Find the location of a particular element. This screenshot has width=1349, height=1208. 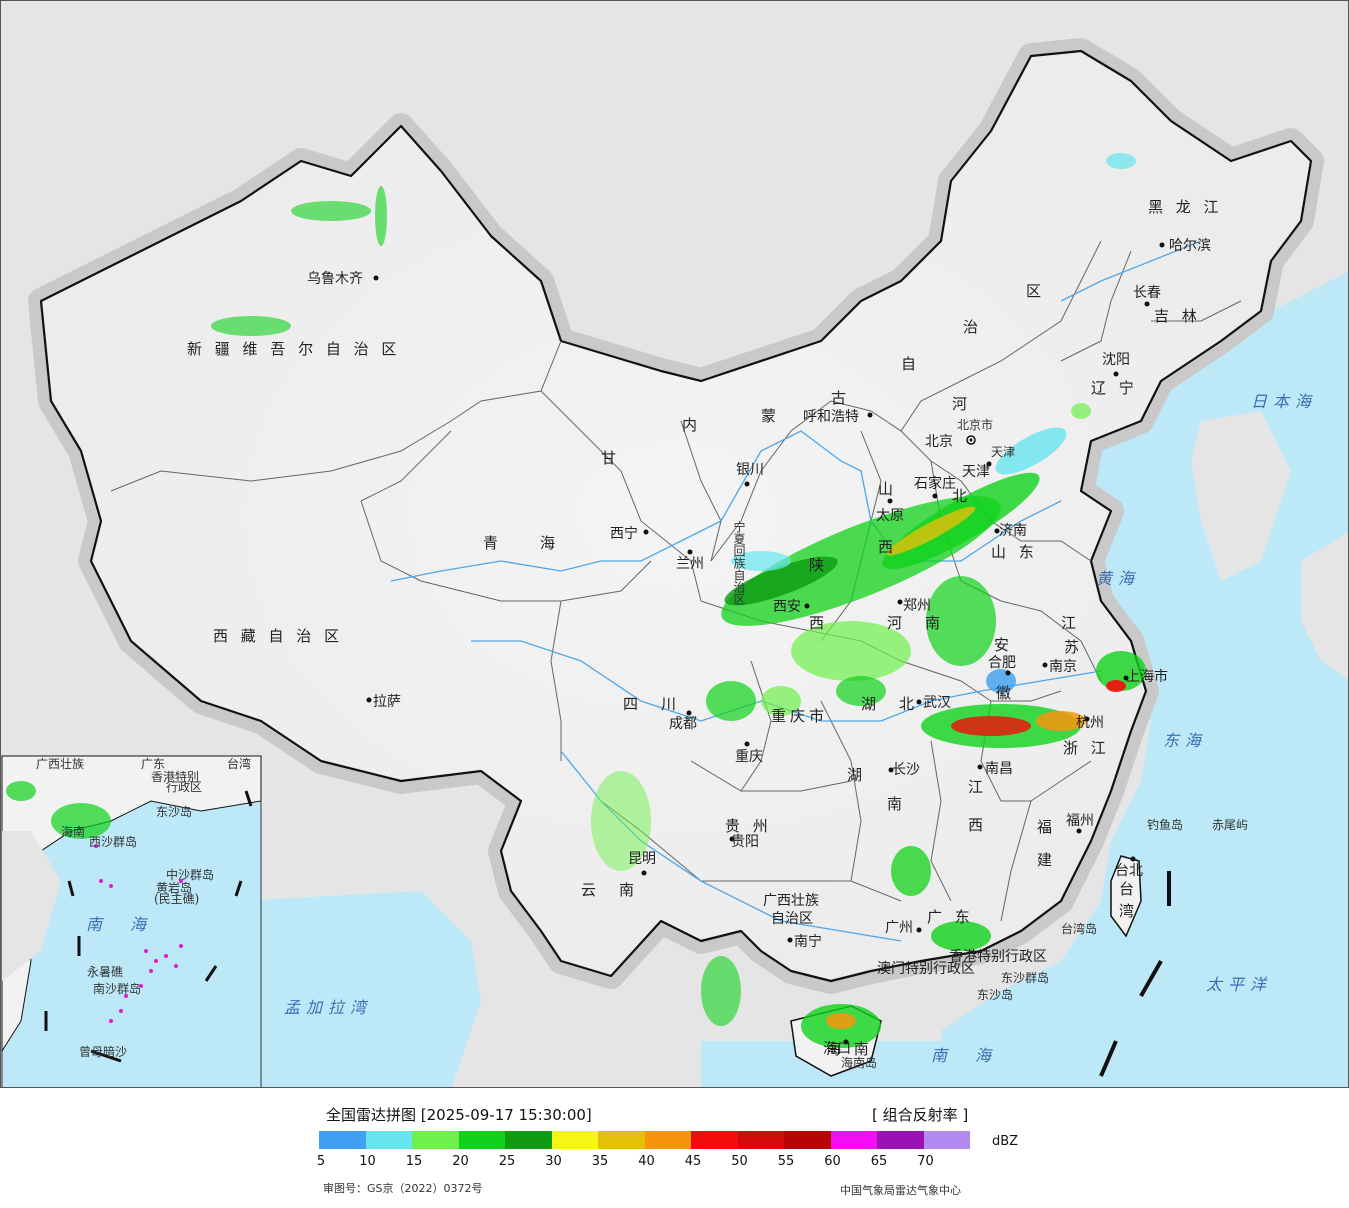

city-xining: 西宁 is located at coordinates (624, 533).